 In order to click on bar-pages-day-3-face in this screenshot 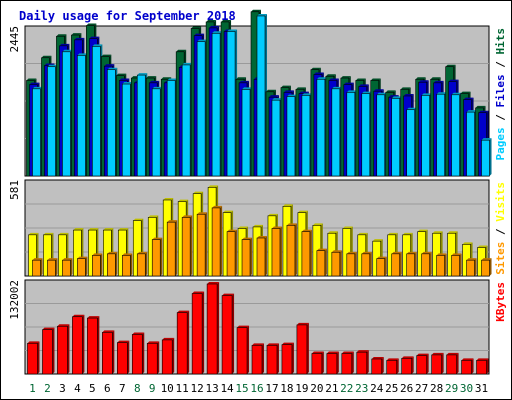, I will do `click(66, 114)`.